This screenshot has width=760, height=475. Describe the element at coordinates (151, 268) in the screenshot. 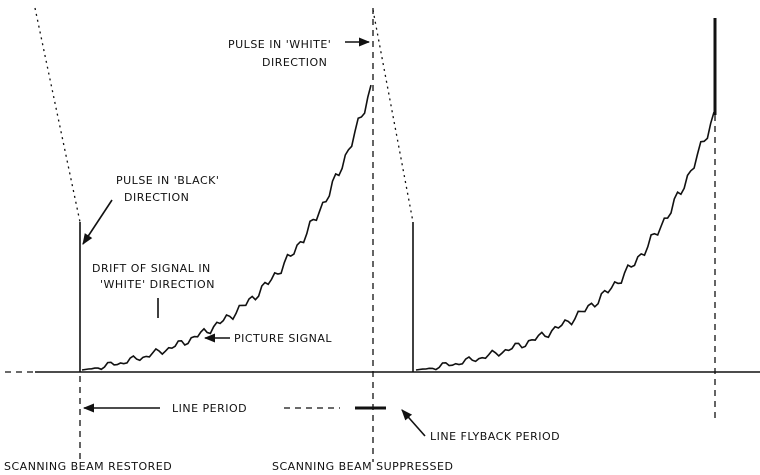

I see `label: DRIFT OF SIGNAL IN` at that location.